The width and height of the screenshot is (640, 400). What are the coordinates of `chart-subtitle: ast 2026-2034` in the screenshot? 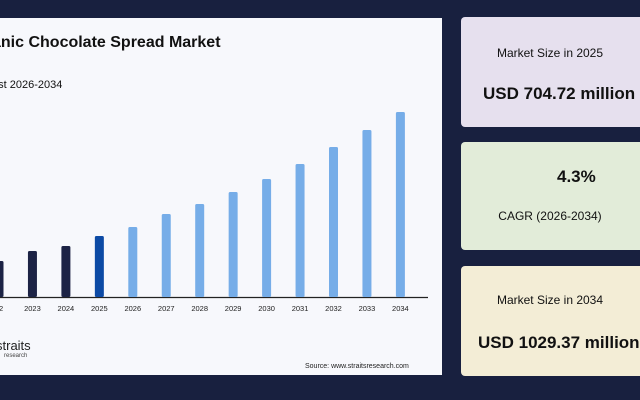 It's located at (31, 85).